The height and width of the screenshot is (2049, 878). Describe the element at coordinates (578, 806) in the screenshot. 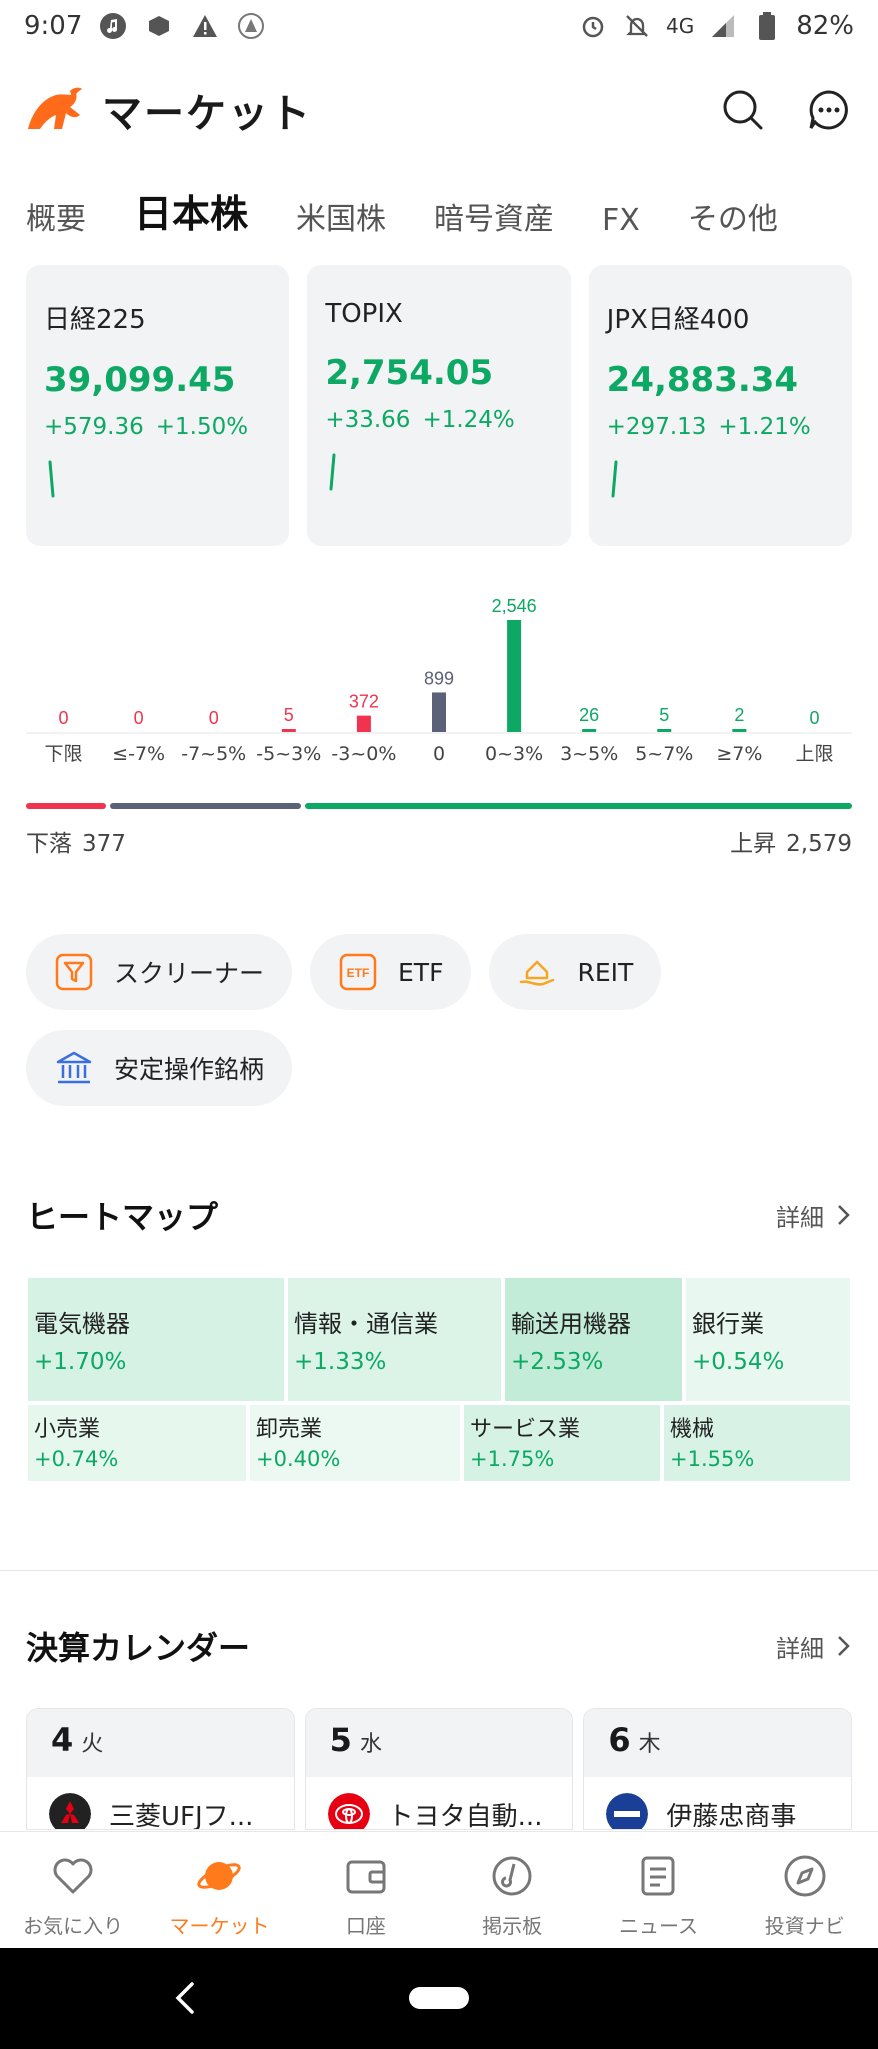

I see `advance-segment` at that location.